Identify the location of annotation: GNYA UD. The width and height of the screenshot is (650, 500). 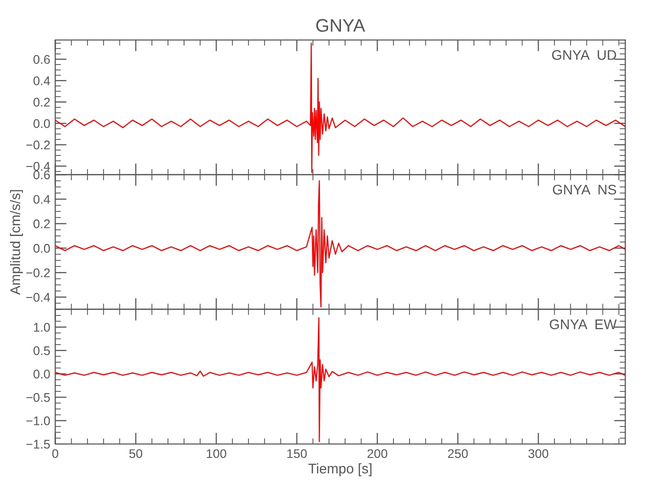
(584, 55).